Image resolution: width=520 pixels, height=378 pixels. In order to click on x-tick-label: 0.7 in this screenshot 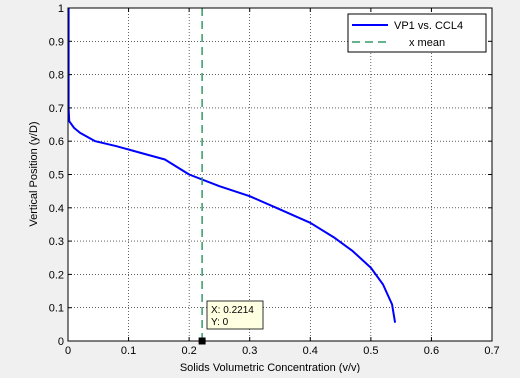, I will do `click(491, 351)`.